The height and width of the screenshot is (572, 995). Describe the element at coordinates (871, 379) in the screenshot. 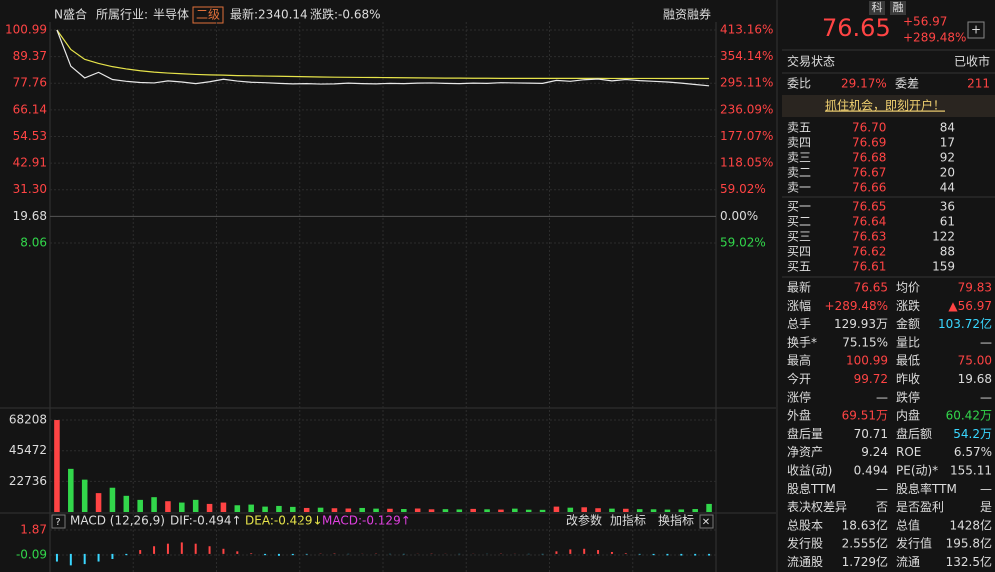

I see `stat-value: 99.72` at that location.